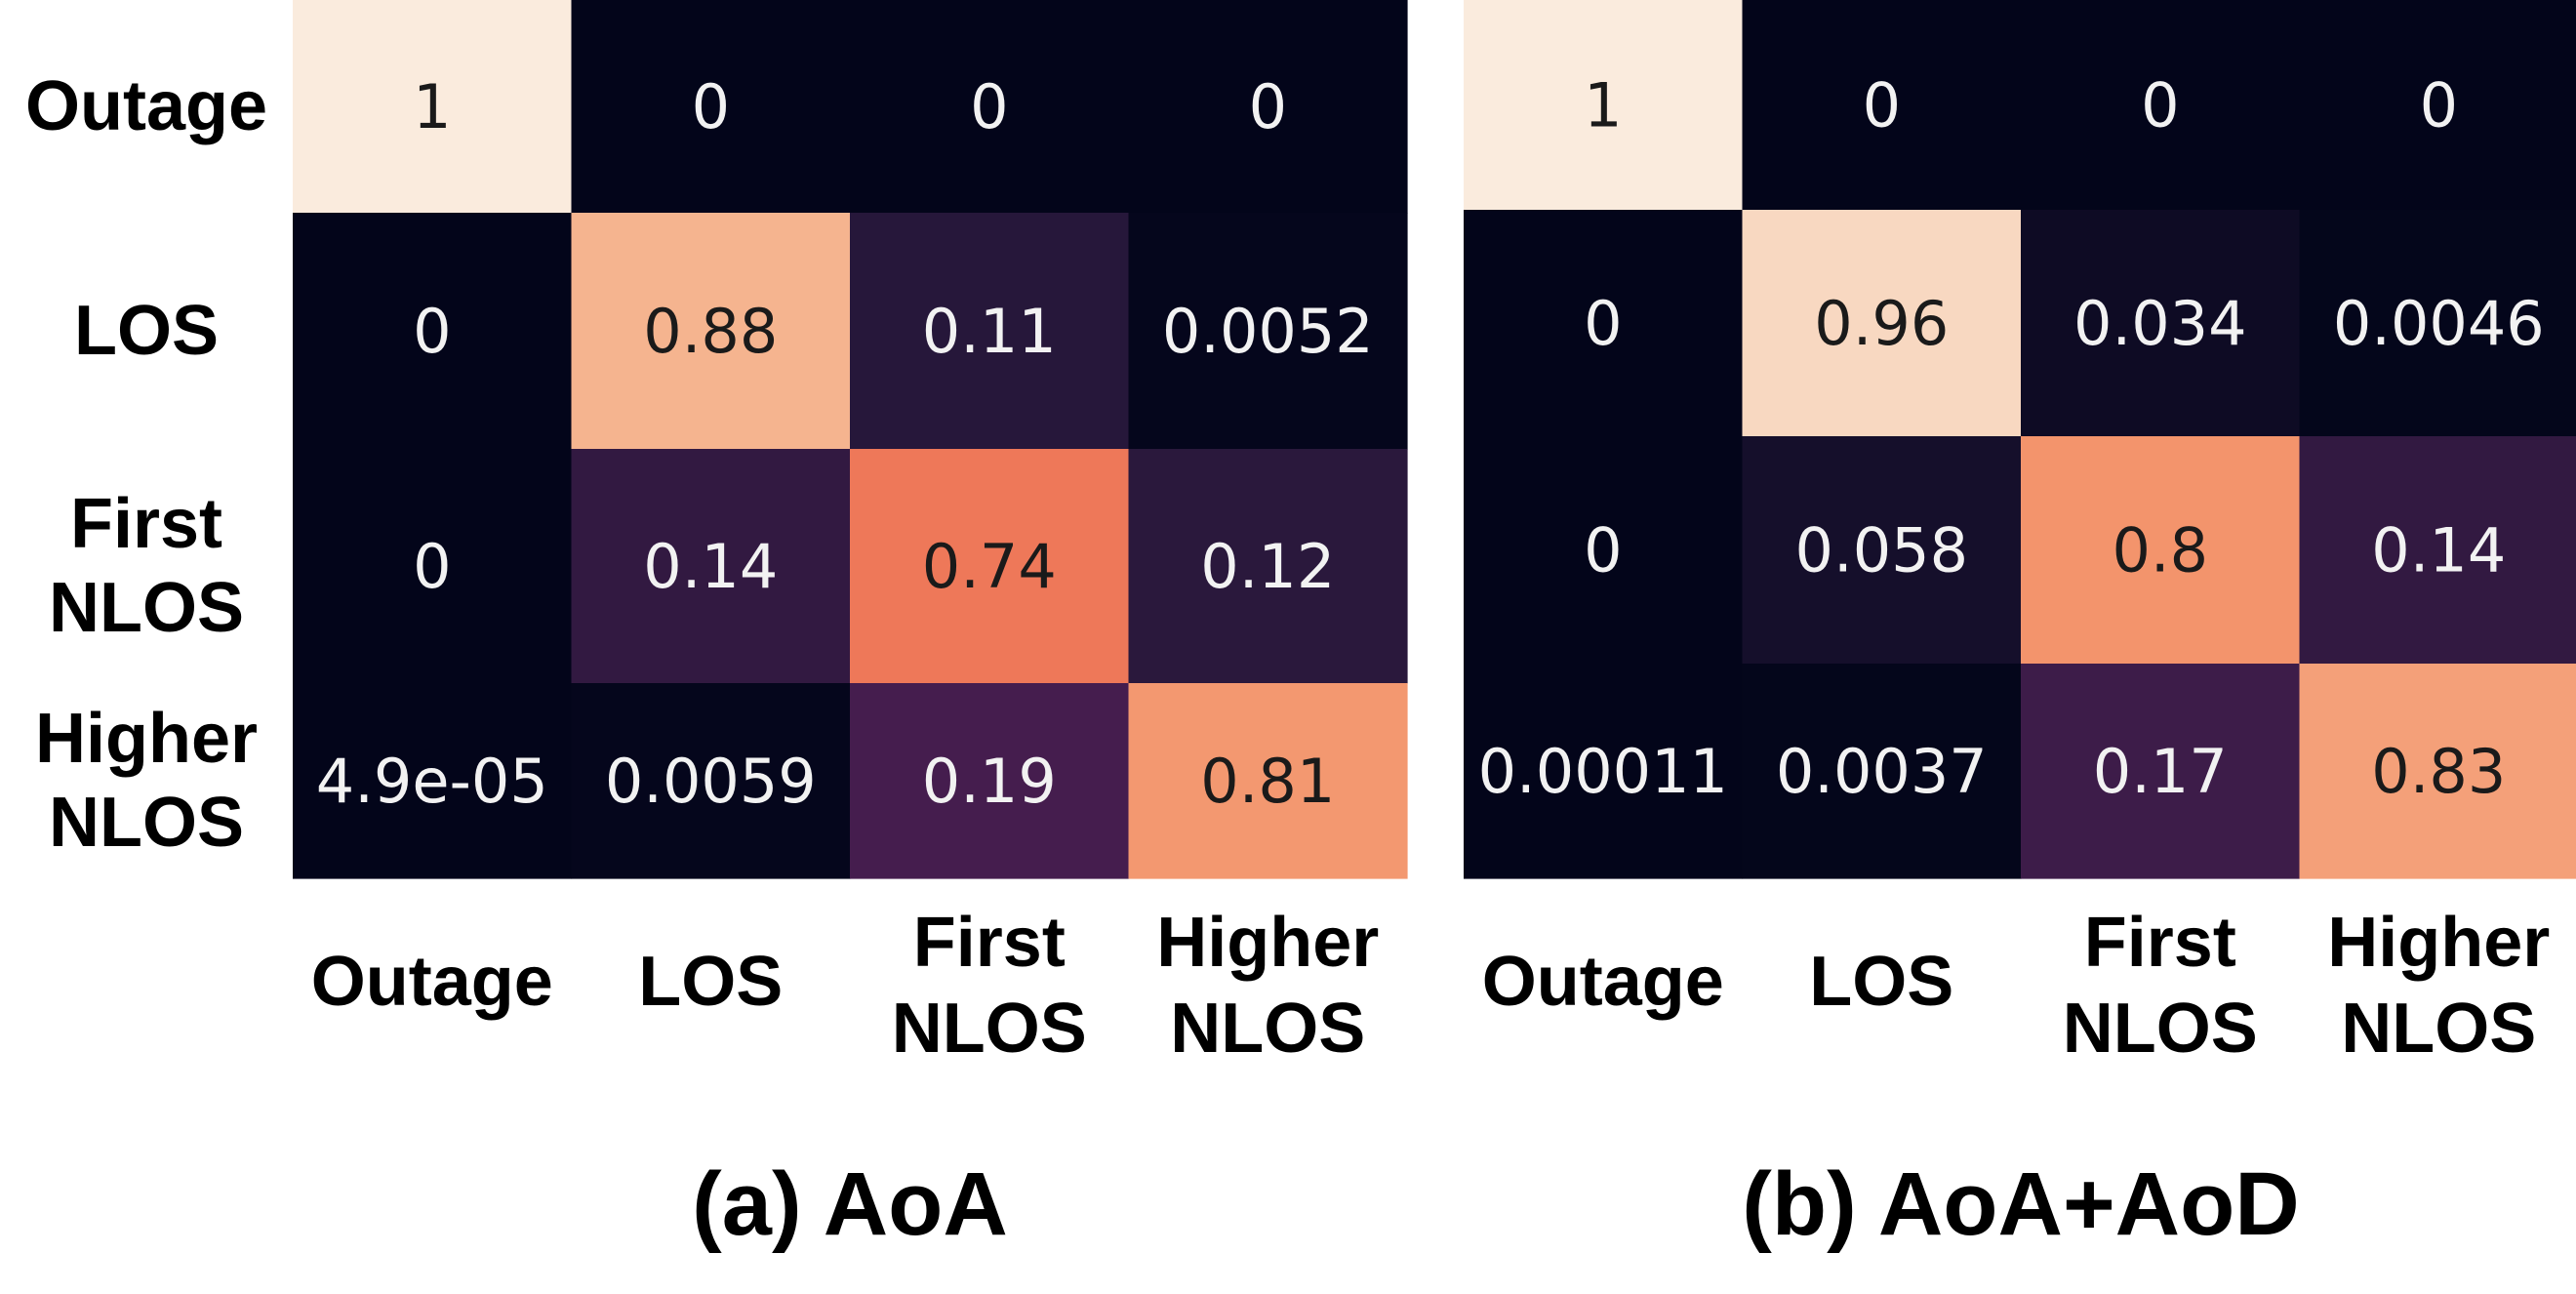 This screenshot has height=1294, width=2576. Describe the element at coordinates (2021, 1204) in the screenshot. I see `panel-caption: (b) AoA+AoD` at that location.